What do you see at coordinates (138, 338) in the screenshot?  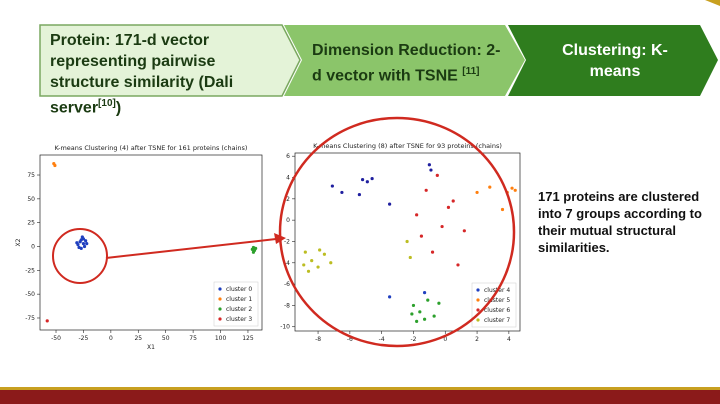 I see `x-tick-label: 25` at bounding box center [138, 338].